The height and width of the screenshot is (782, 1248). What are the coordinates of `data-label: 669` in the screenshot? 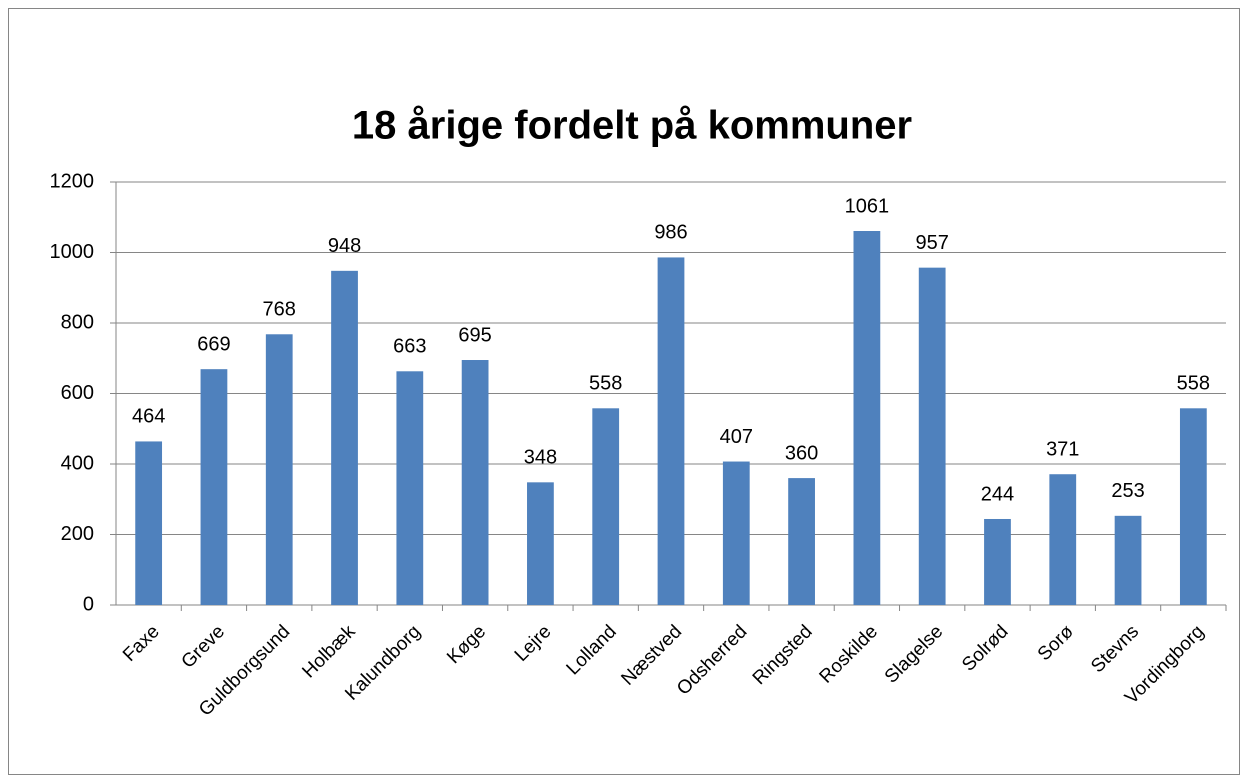 It's located at (213, 344).